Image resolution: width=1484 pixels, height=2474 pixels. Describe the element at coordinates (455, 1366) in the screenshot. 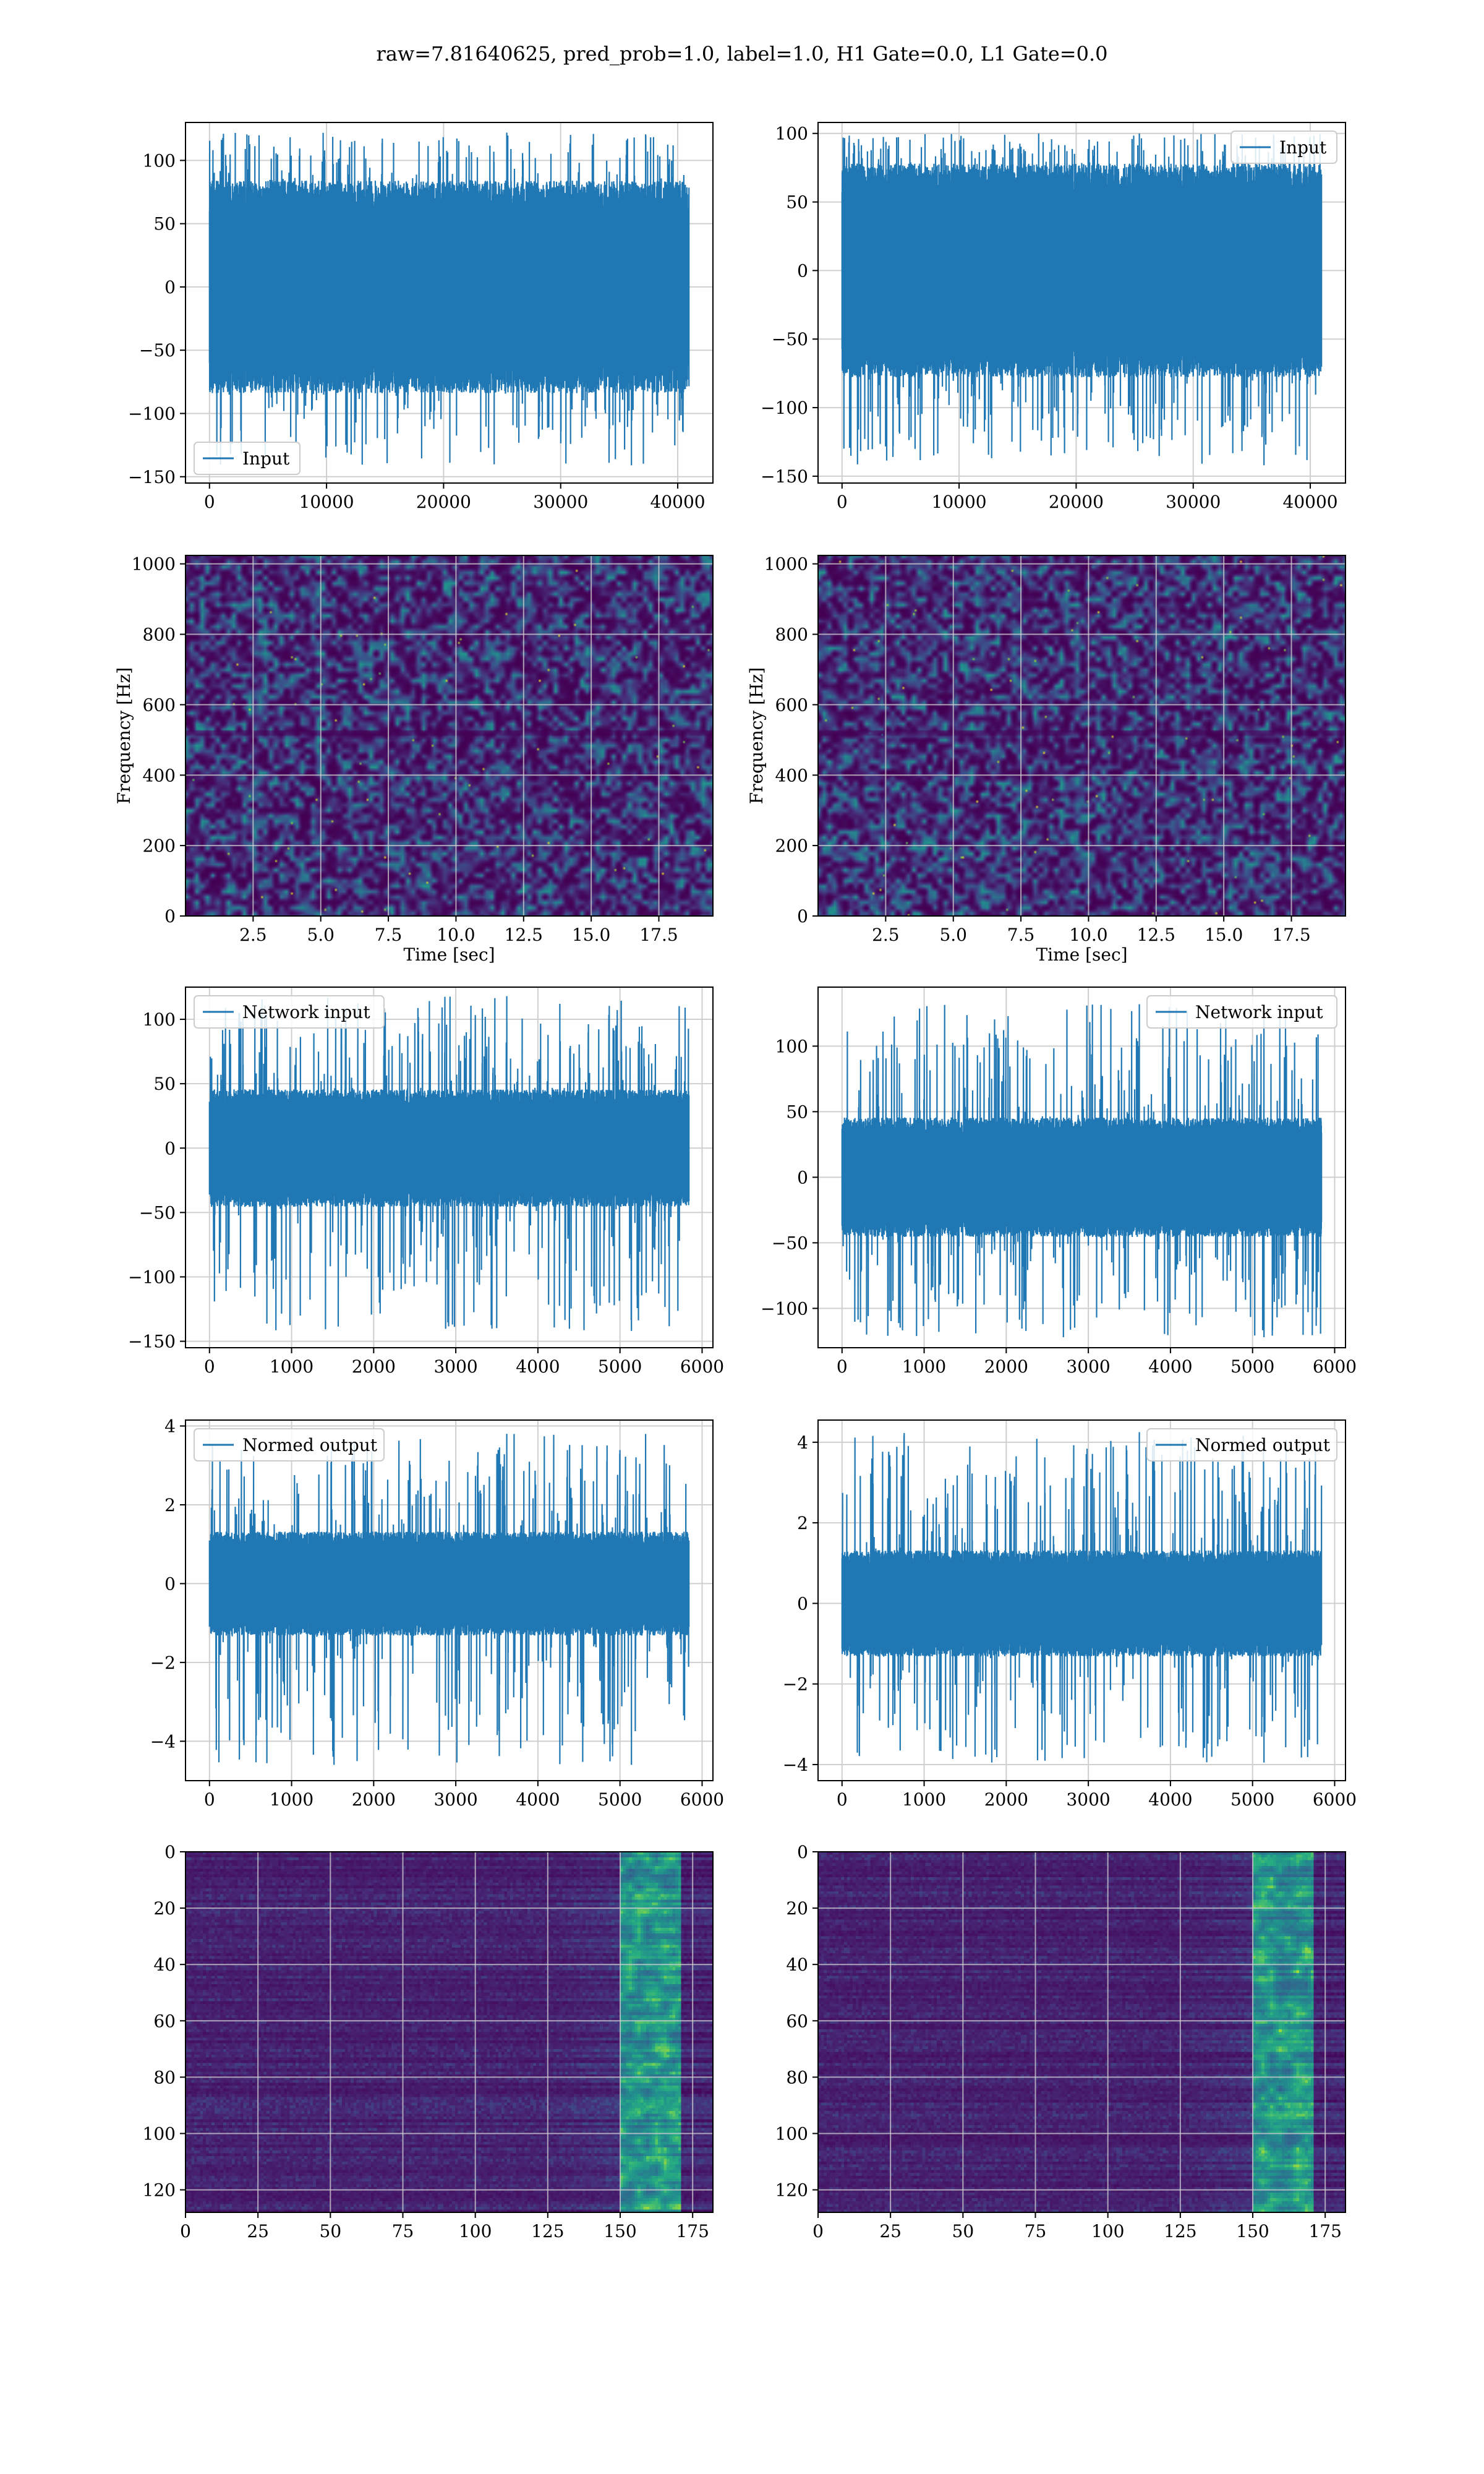

I see `x-tick-label: 3000` at that location.